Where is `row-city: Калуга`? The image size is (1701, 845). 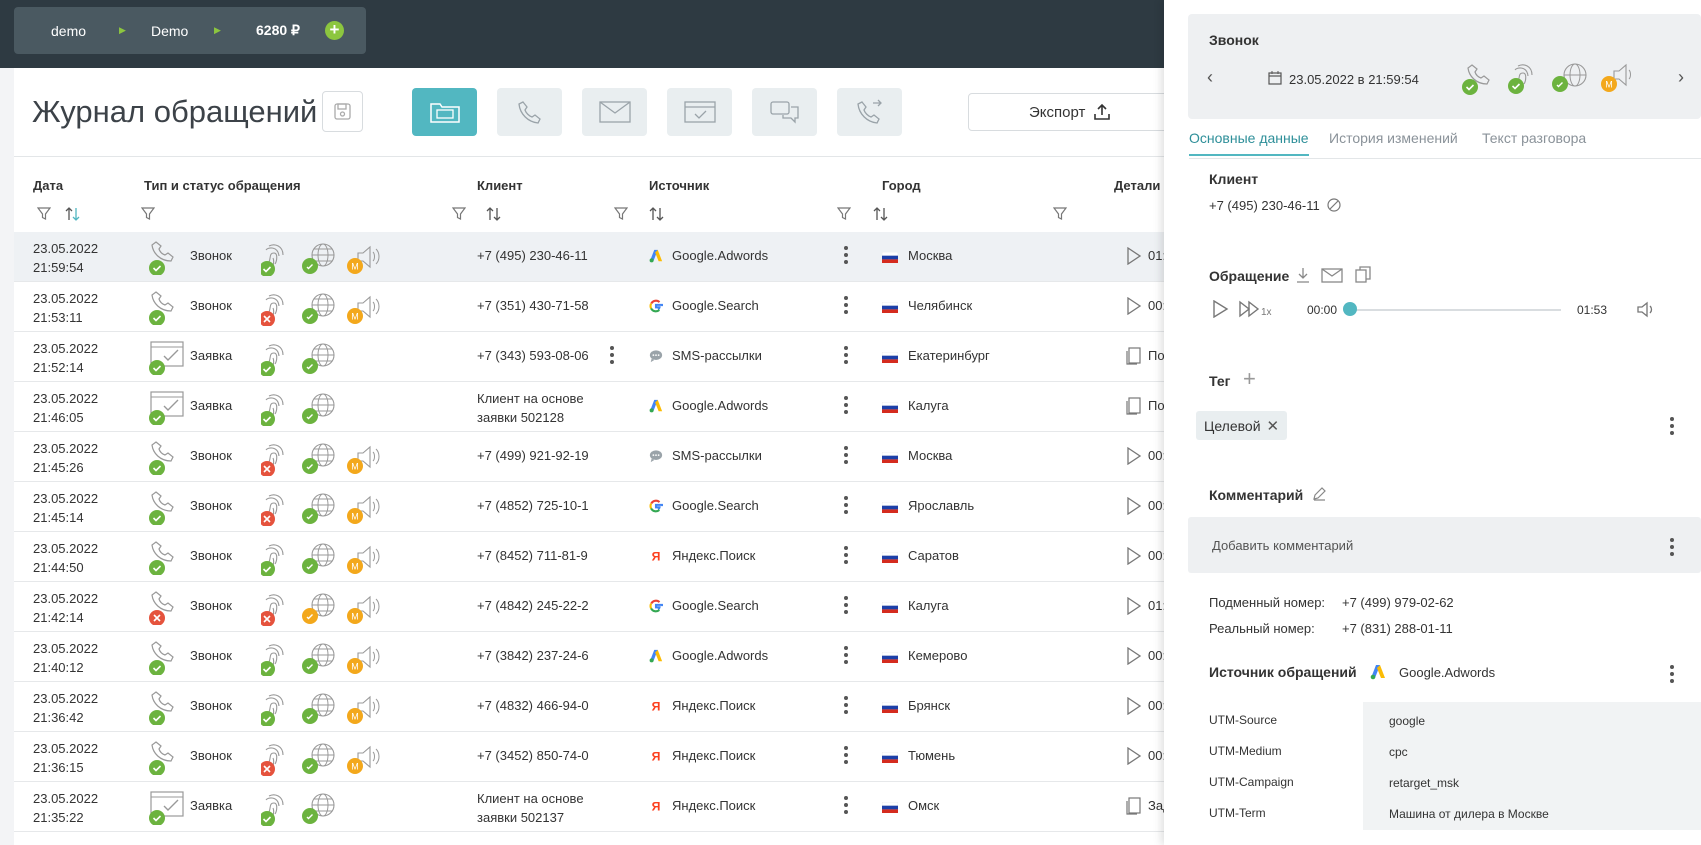 row-city: Калуга is located at coordinates (928, 605).